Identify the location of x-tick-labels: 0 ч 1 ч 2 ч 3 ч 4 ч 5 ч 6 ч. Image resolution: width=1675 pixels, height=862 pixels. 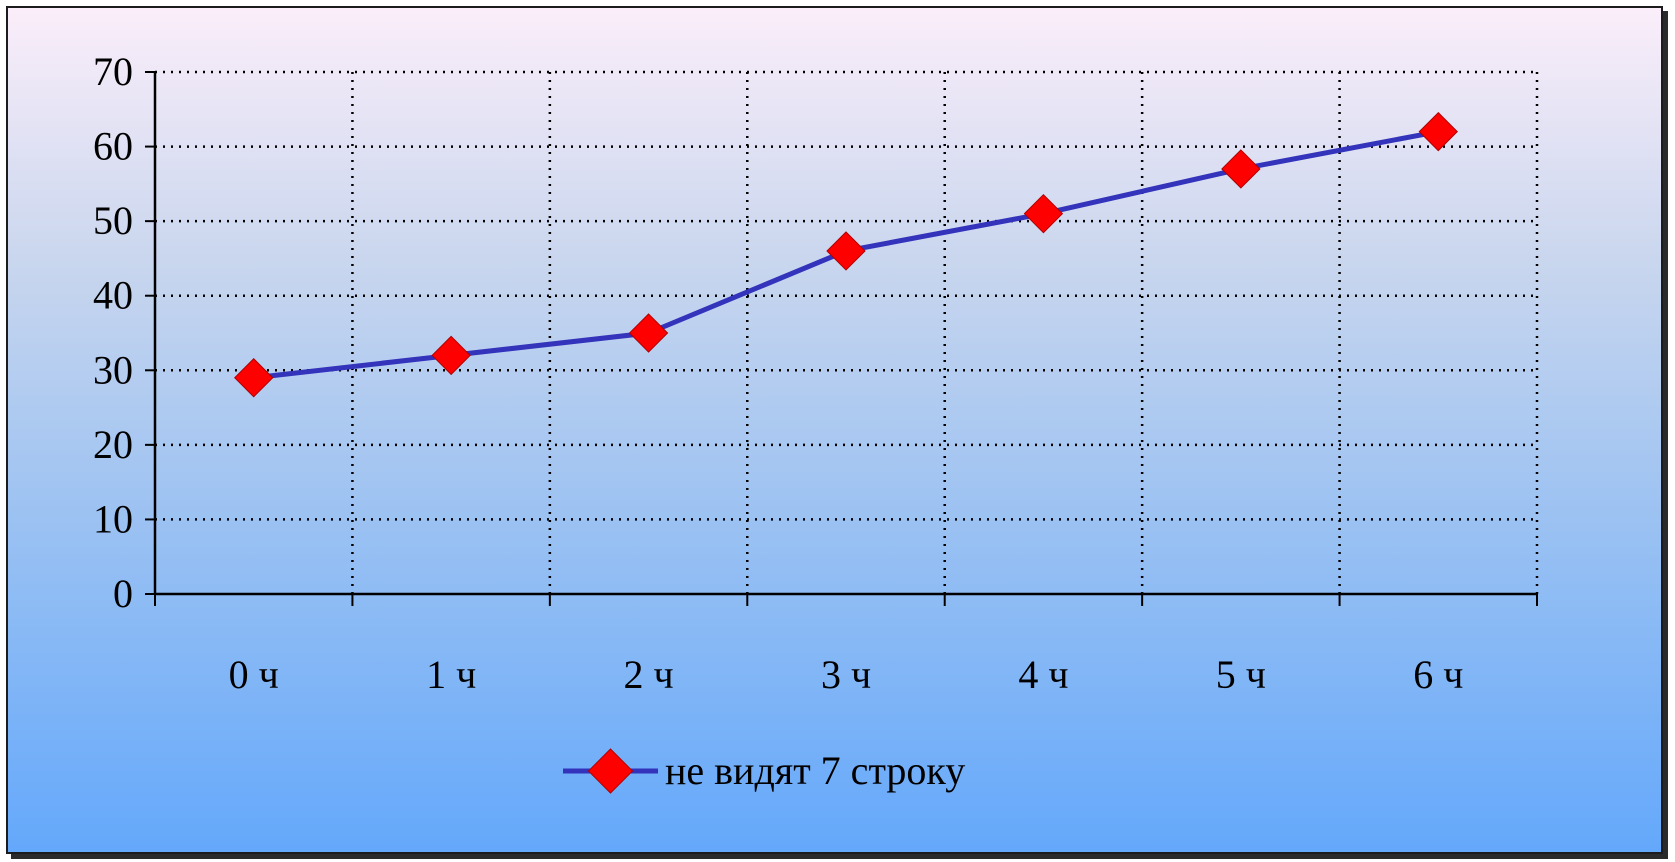
(846, 674).